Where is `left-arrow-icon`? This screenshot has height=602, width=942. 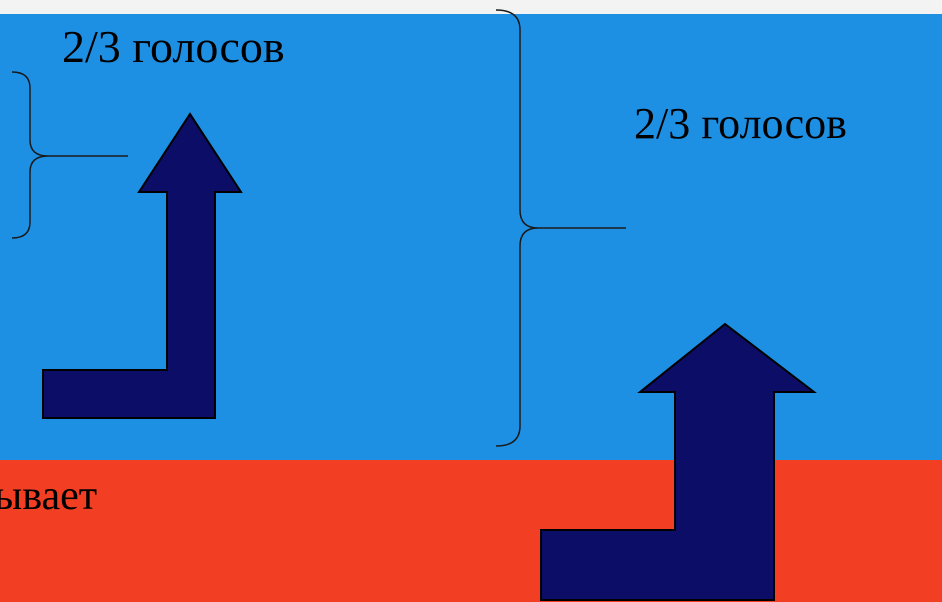 left-arrow-icon is located at coordinates (142, 265).